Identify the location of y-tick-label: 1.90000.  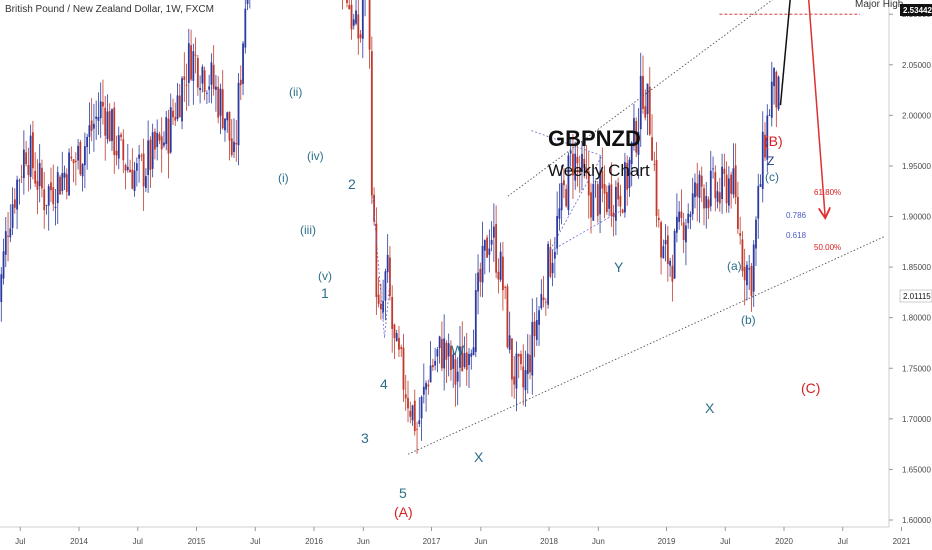
(916, 217).